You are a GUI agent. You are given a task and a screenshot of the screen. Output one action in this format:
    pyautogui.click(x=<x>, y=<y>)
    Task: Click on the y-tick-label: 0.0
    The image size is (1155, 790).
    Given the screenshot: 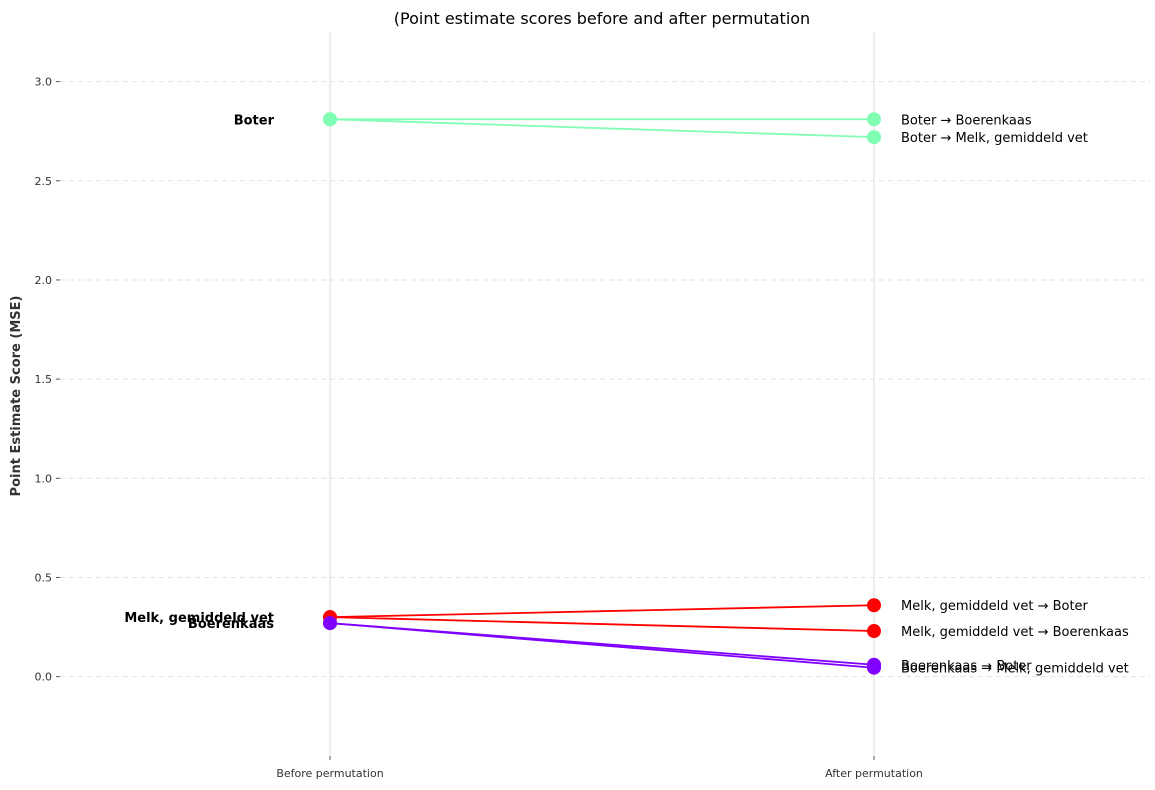 What is the action you would take?
    pyautogui.click(x=44, y=677)
    